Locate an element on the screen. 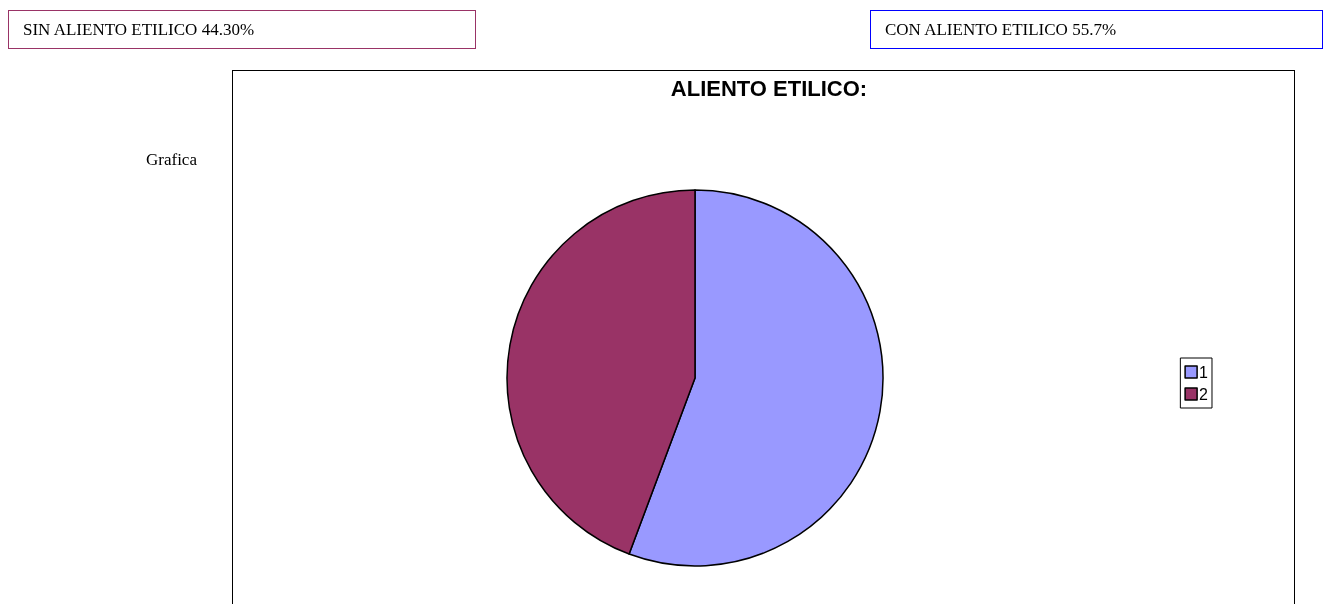 Image resolution: width=1330 pixels, height=604 pixels. legend-label: 1 is located at coordinates (1204, 372).